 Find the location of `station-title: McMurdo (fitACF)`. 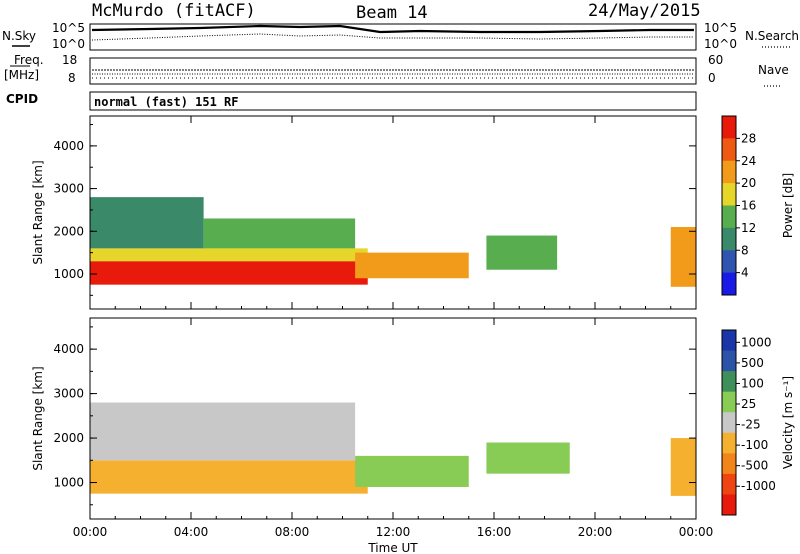

station-title: McMurdo (fitACF) is located at coordinates (174, 11).